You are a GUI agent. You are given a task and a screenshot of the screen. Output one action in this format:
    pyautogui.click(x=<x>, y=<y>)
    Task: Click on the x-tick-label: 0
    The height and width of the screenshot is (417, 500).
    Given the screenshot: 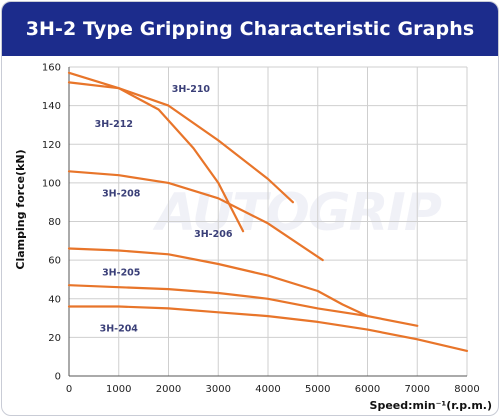 What is the action you would take?
    pyautogui.click(x=69, y=389)
    